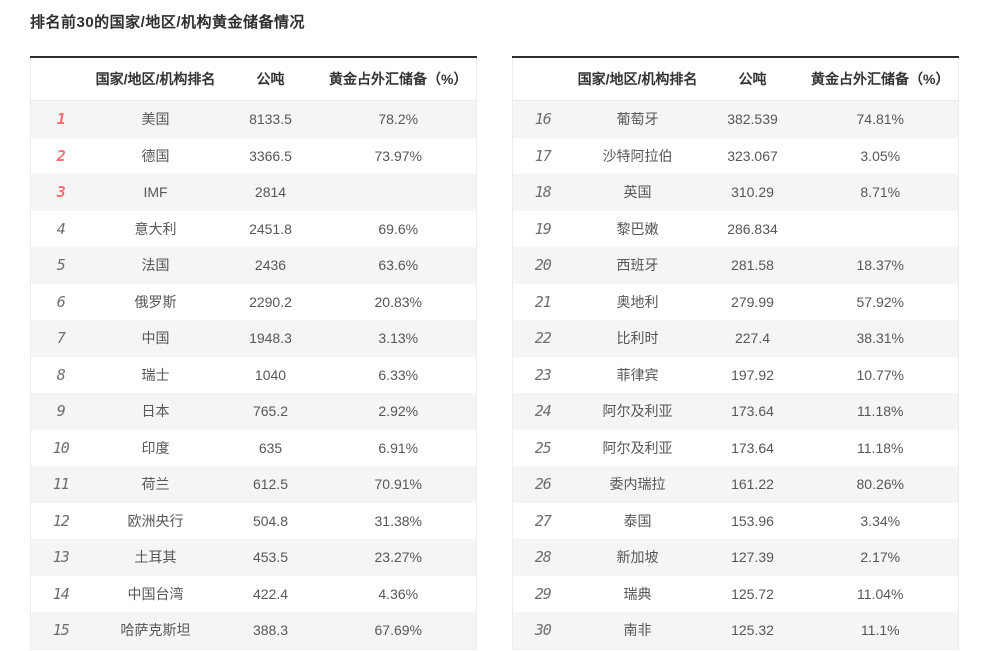 This screenshot has height=651, width=989. Describe the element at coordinates (254, 302) in the screenshot. I see `table-row: 6 俄罗斯 2290.2 20.83%` at that location.